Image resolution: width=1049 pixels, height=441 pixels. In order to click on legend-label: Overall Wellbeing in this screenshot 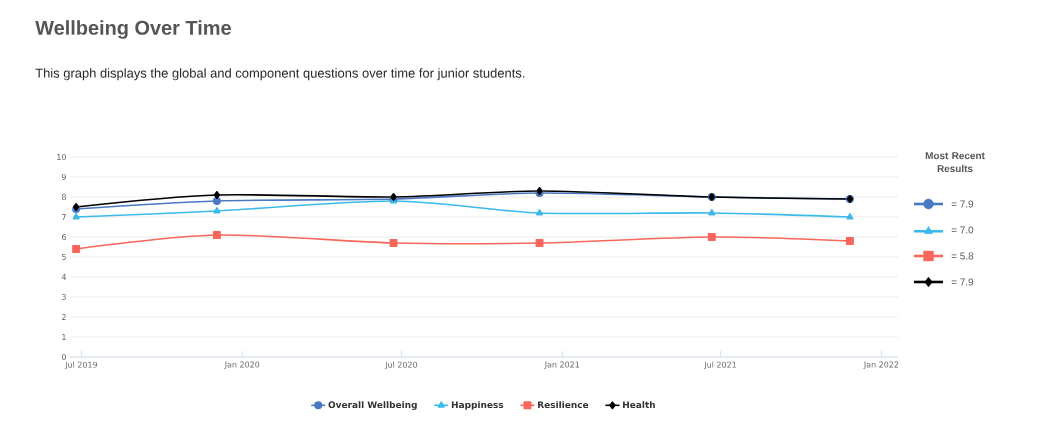, I will do `click(372, 405)`.